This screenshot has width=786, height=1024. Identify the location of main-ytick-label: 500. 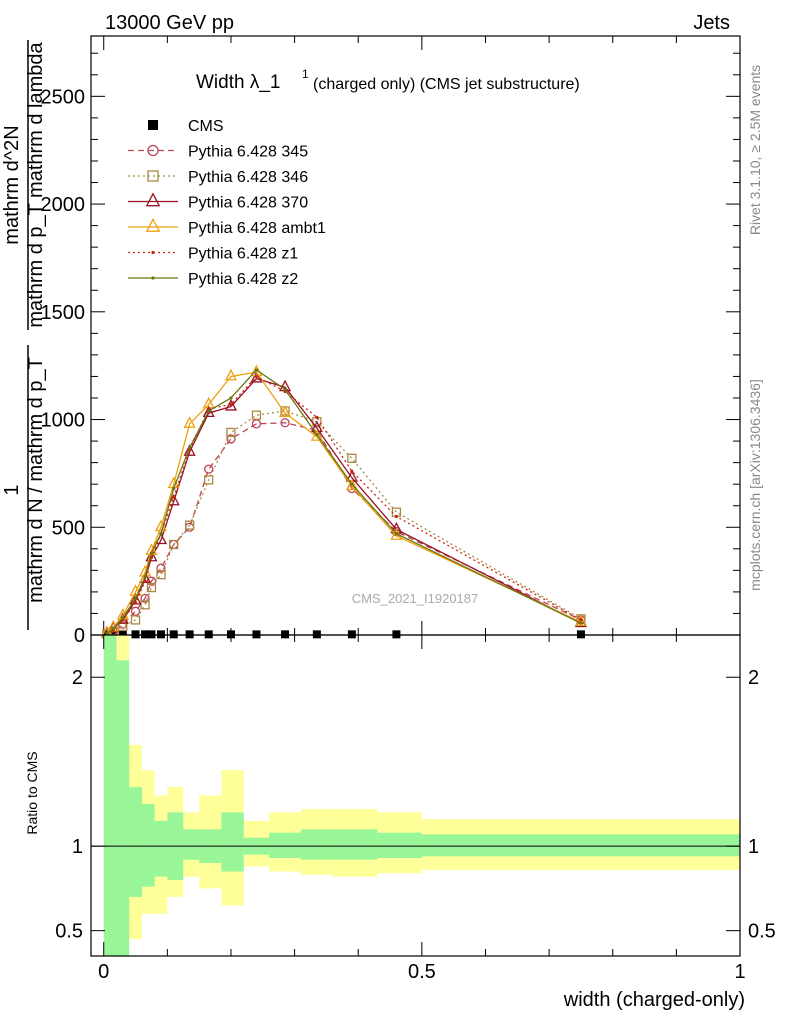
(68, 528).